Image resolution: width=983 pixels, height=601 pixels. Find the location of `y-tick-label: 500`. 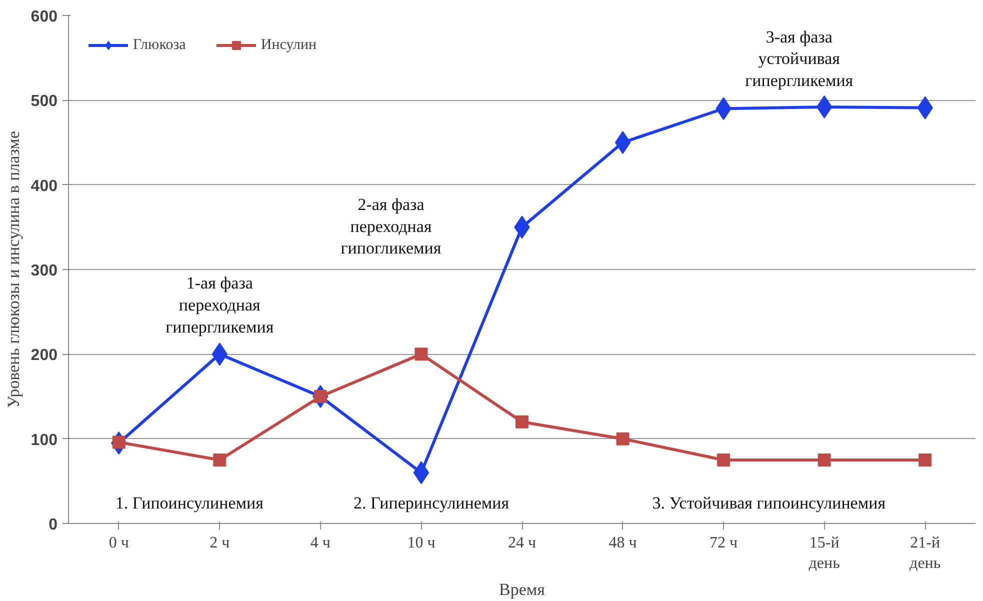

y-tick-label: 500 is located at coordinates (44, 101).